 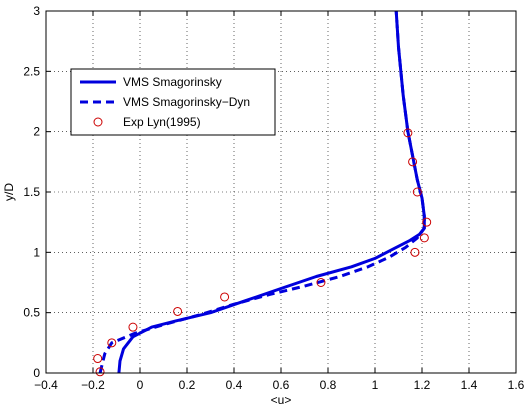 I want to click on legend-label: Exp Lyn(1995), so click(x=162, y=122).